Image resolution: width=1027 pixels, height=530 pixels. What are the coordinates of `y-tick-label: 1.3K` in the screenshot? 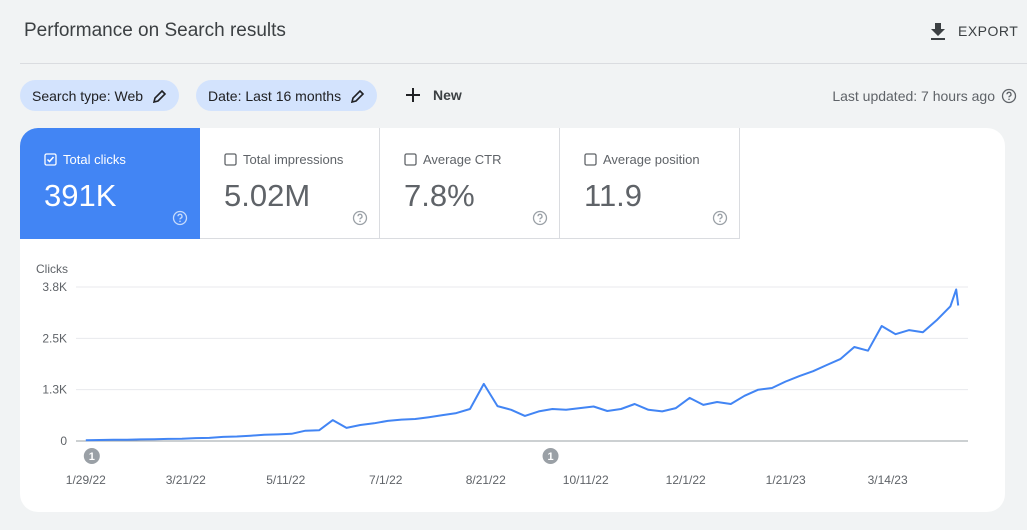 It's located at (54, 390).